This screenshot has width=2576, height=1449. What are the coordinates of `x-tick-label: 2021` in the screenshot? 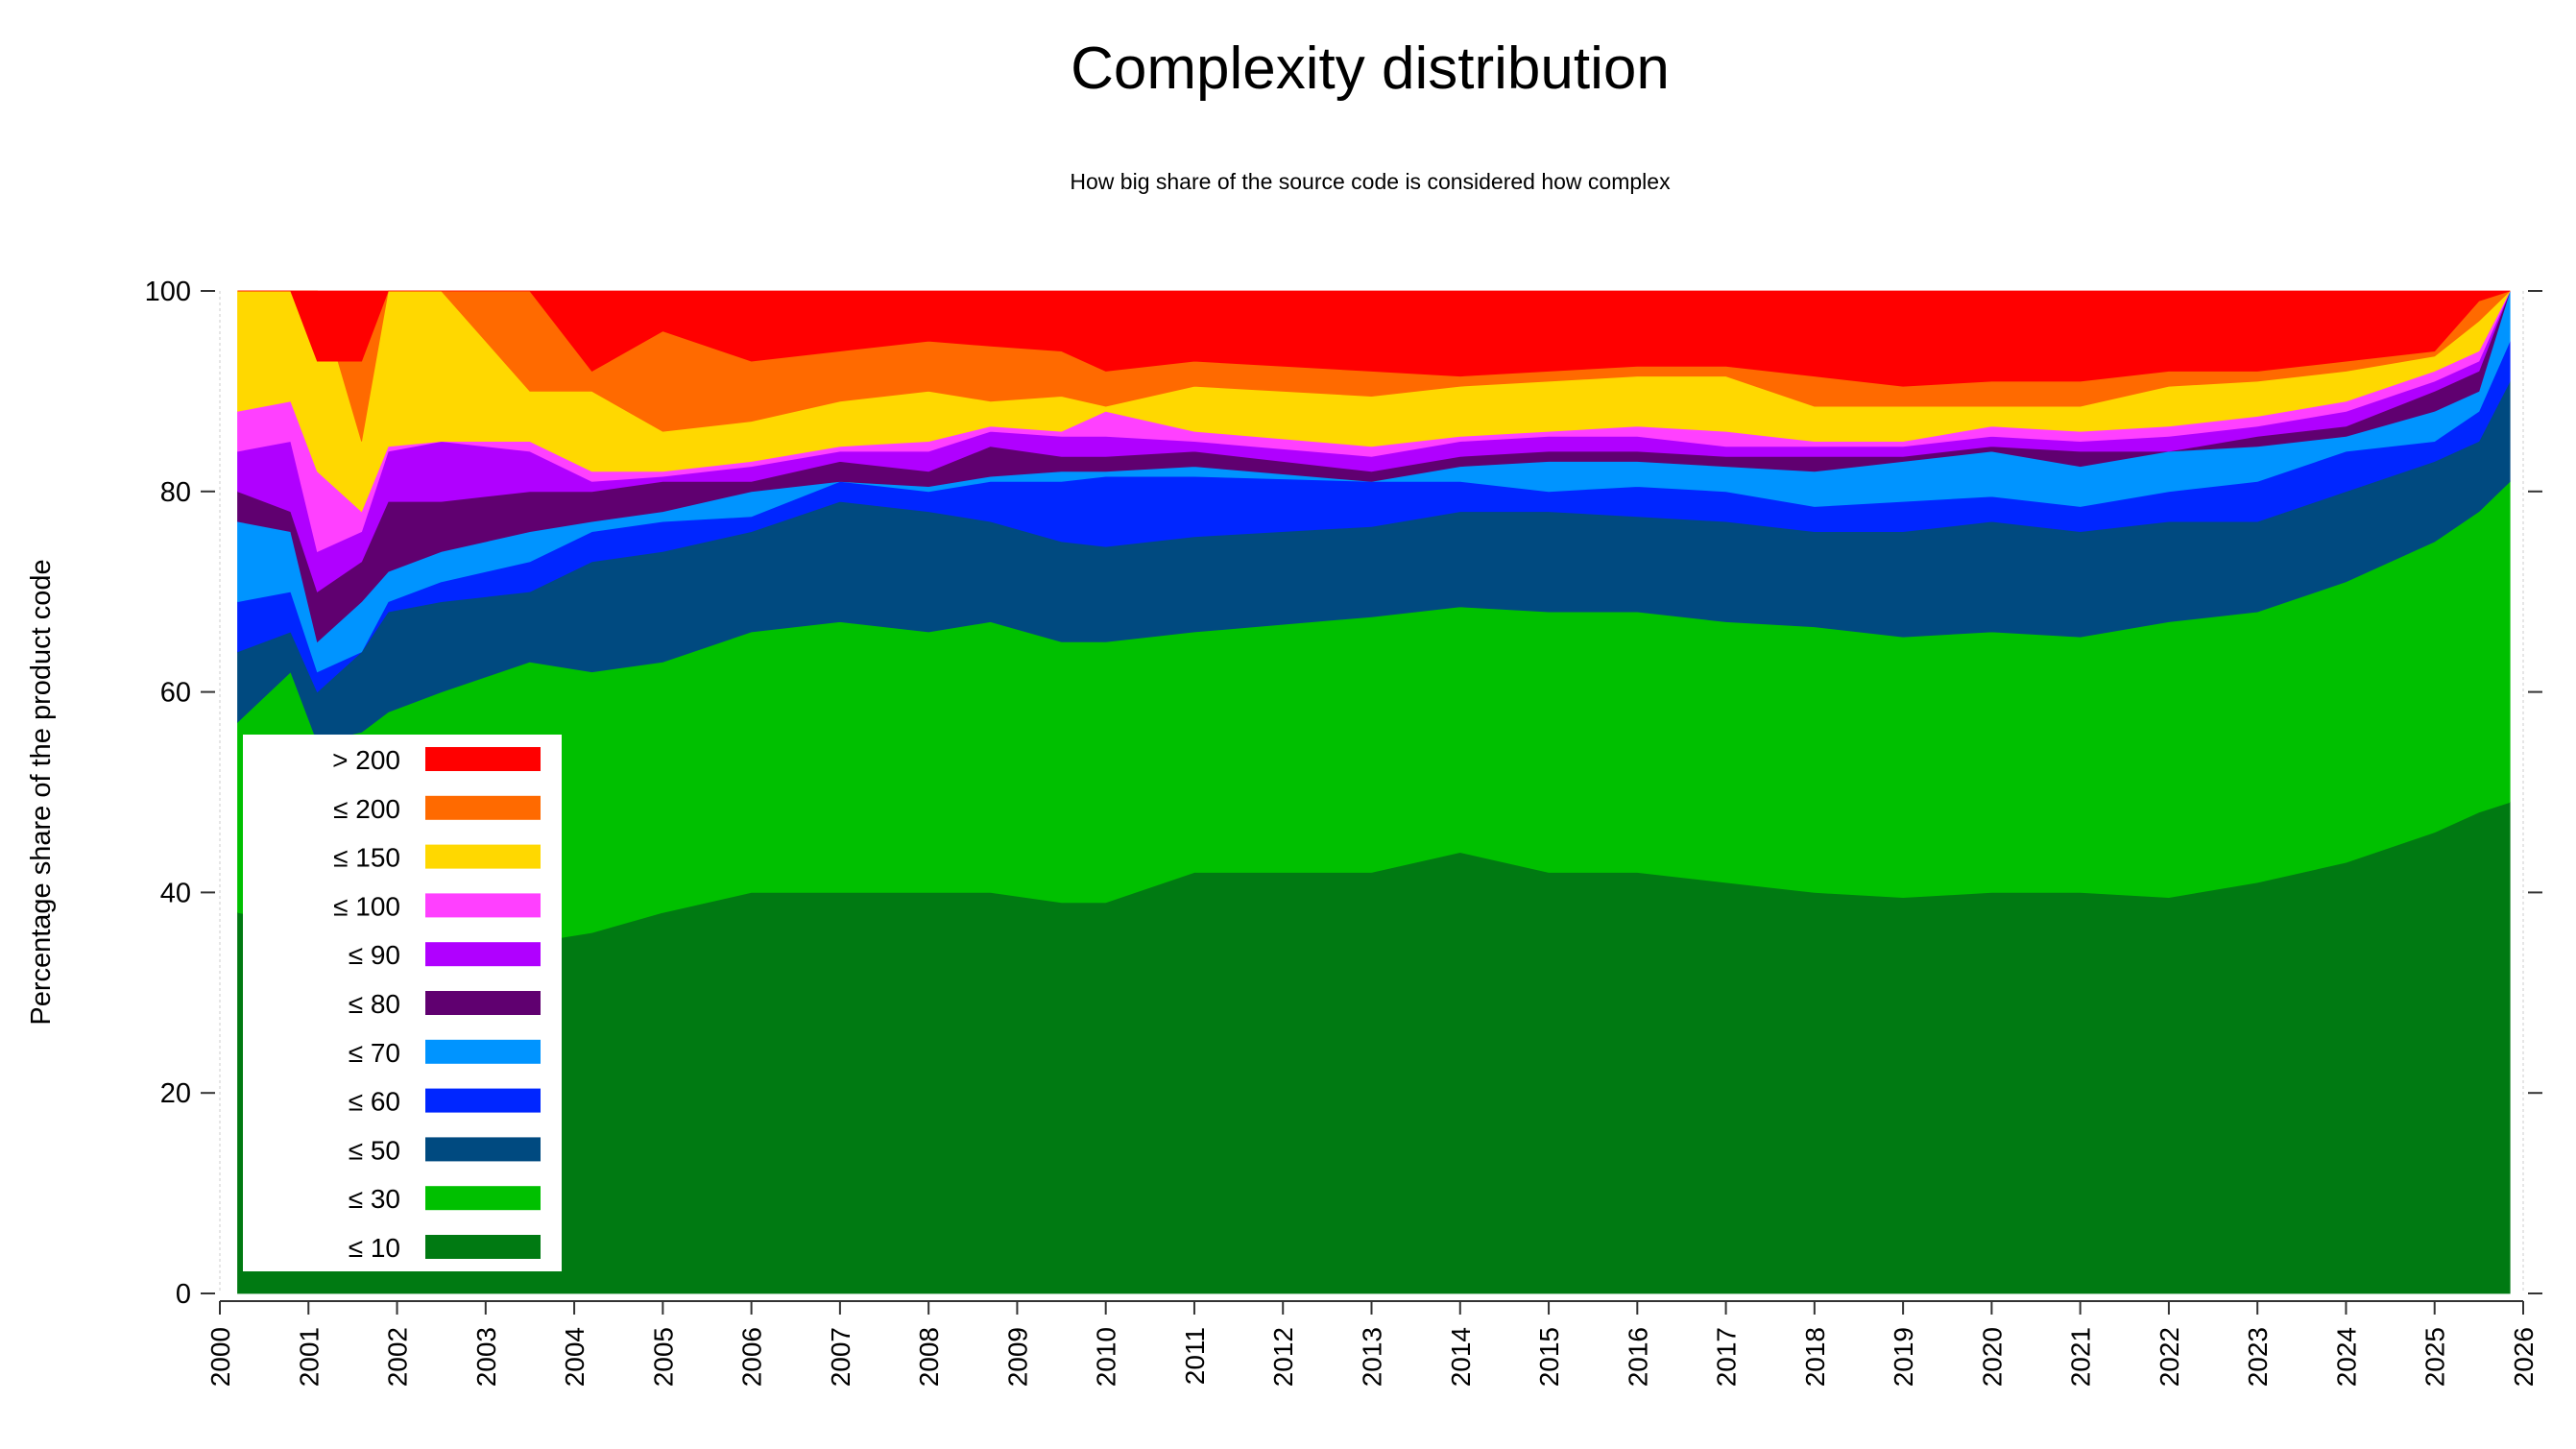 It's located at (2081, 1357).